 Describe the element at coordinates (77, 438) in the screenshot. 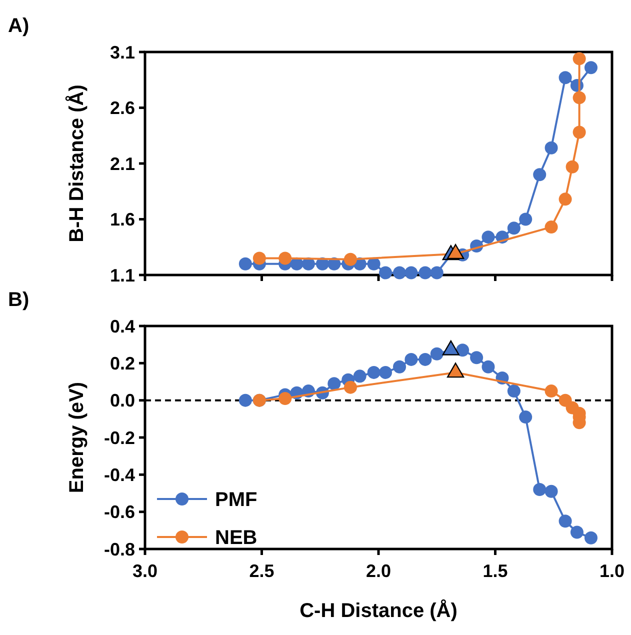

I see `y-axis-title: Energy (eV)` at that location.